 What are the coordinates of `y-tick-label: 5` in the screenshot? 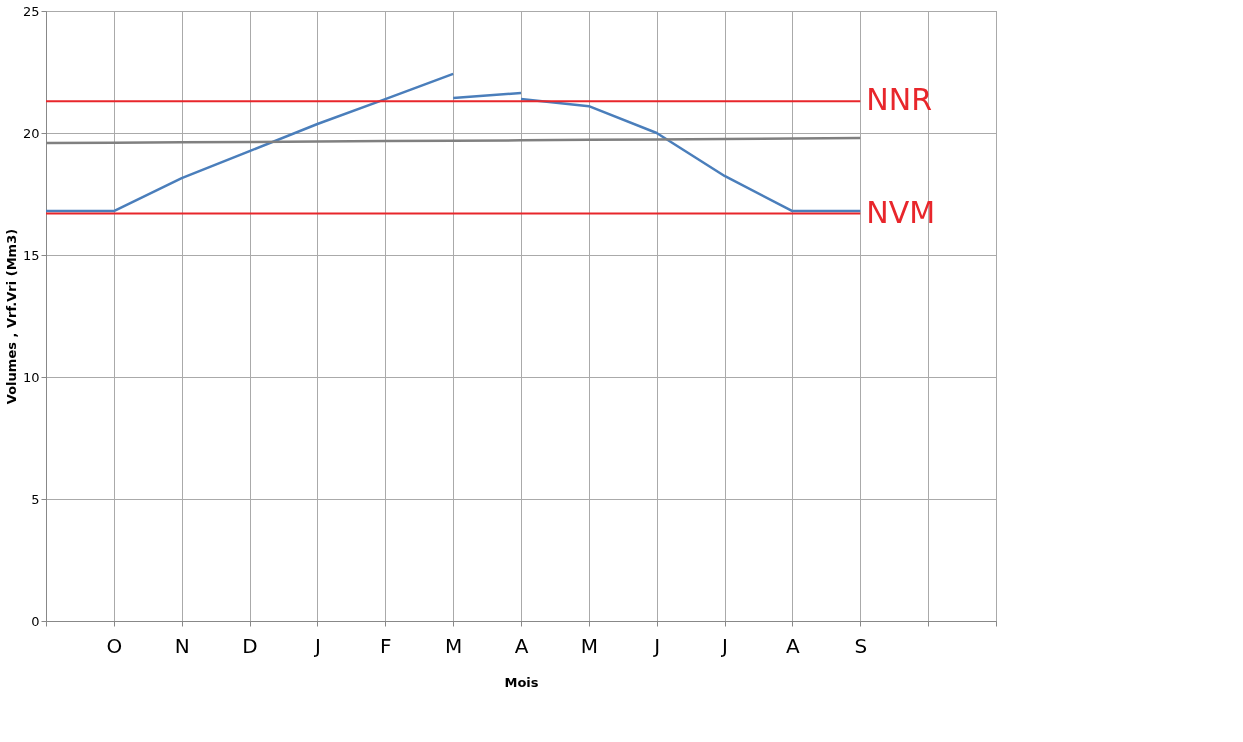 It's located at (35, 499).